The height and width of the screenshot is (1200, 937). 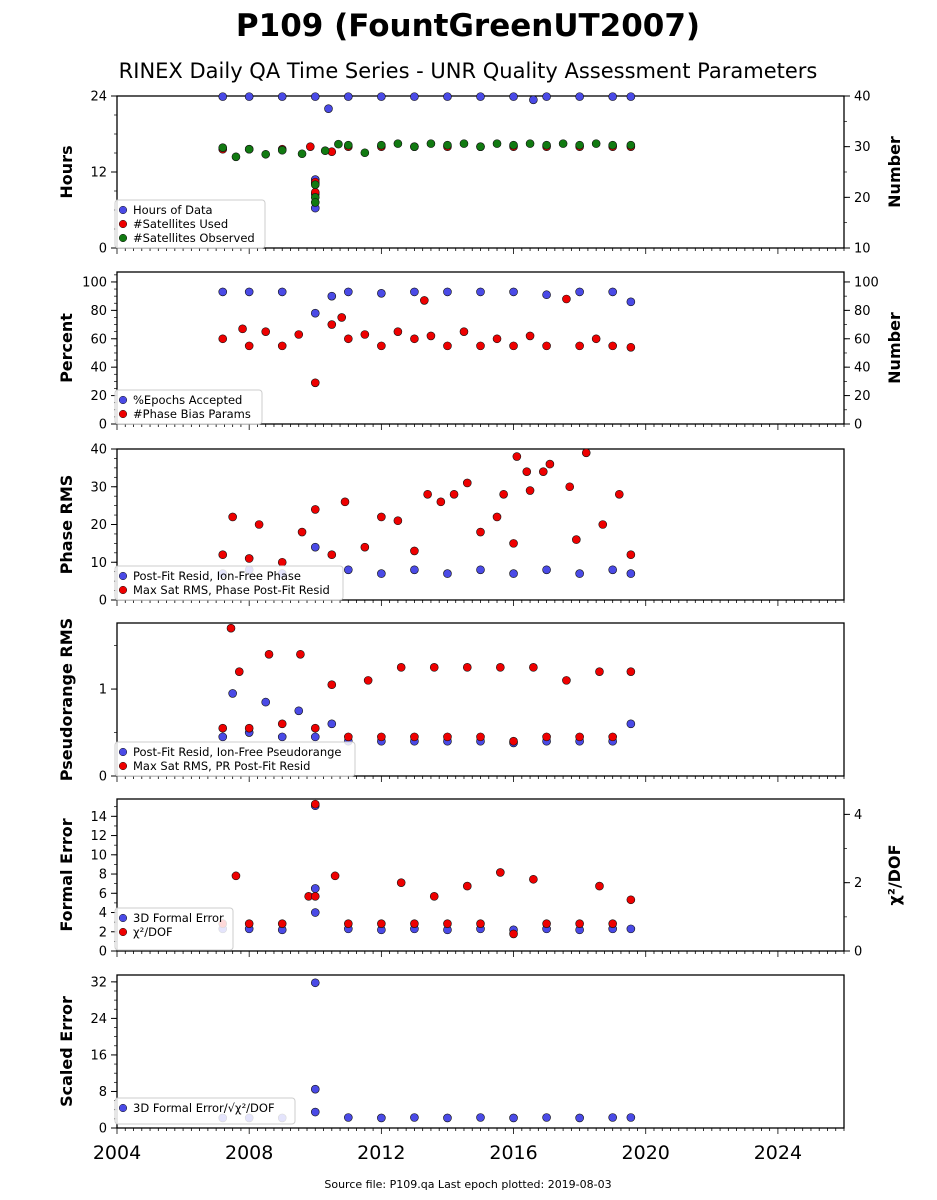 What do you see at coordinates (381, 1153) in the screenshot?
I see `x-tick-label: 2012` at bounding box center [381, 1153].